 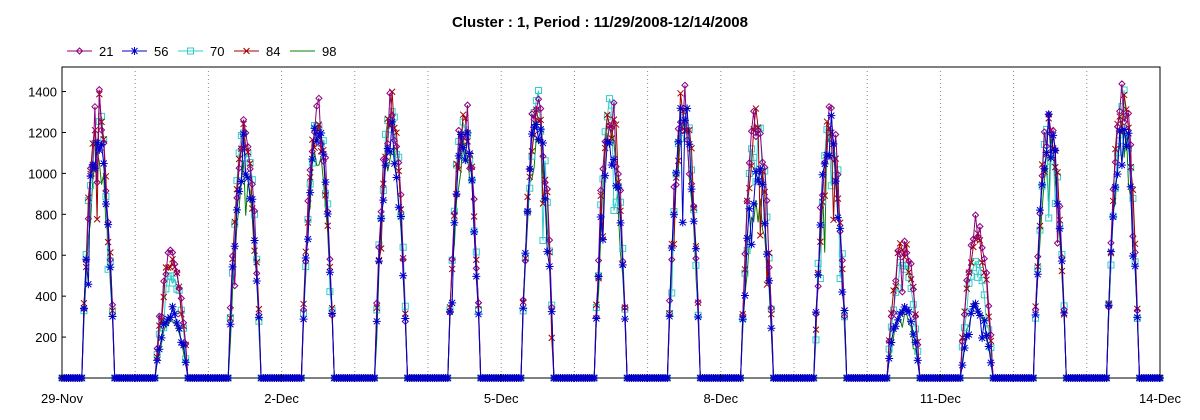 What do you see at coordinates (161, 51) in the screenshot?
I see `legend-label: 56` at bounding box center [161, 51].